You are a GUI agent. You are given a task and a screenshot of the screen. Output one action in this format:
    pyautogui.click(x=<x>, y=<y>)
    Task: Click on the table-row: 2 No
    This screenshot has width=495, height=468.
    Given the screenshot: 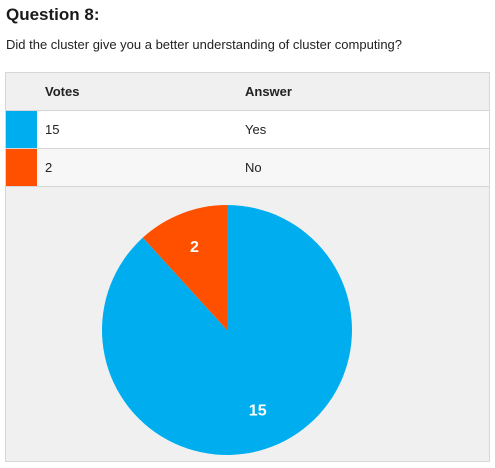 What is the action you would take?
    pyautogui.click(x=247, y=167)
    